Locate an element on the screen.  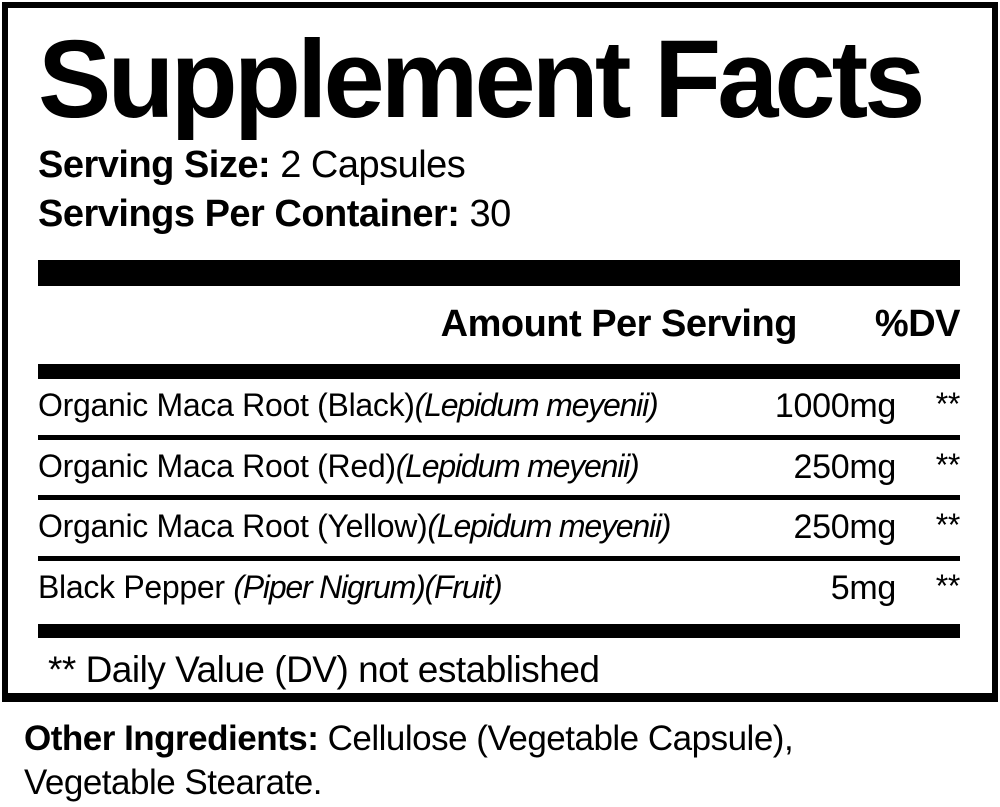
dv-footnote: ** Daily Value (DV) not established is located at coordinates (324, 670).